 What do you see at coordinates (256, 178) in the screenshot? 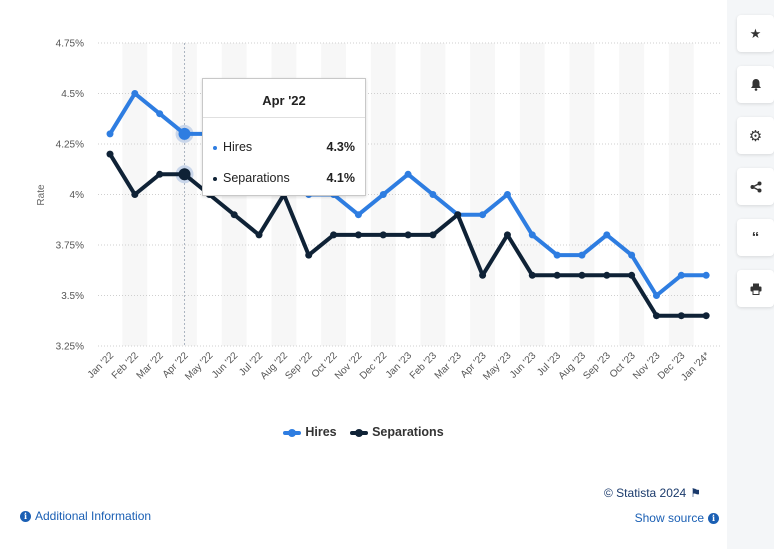
I see `tooltip-separations-label: Separations` at bounding box center [256, 178].